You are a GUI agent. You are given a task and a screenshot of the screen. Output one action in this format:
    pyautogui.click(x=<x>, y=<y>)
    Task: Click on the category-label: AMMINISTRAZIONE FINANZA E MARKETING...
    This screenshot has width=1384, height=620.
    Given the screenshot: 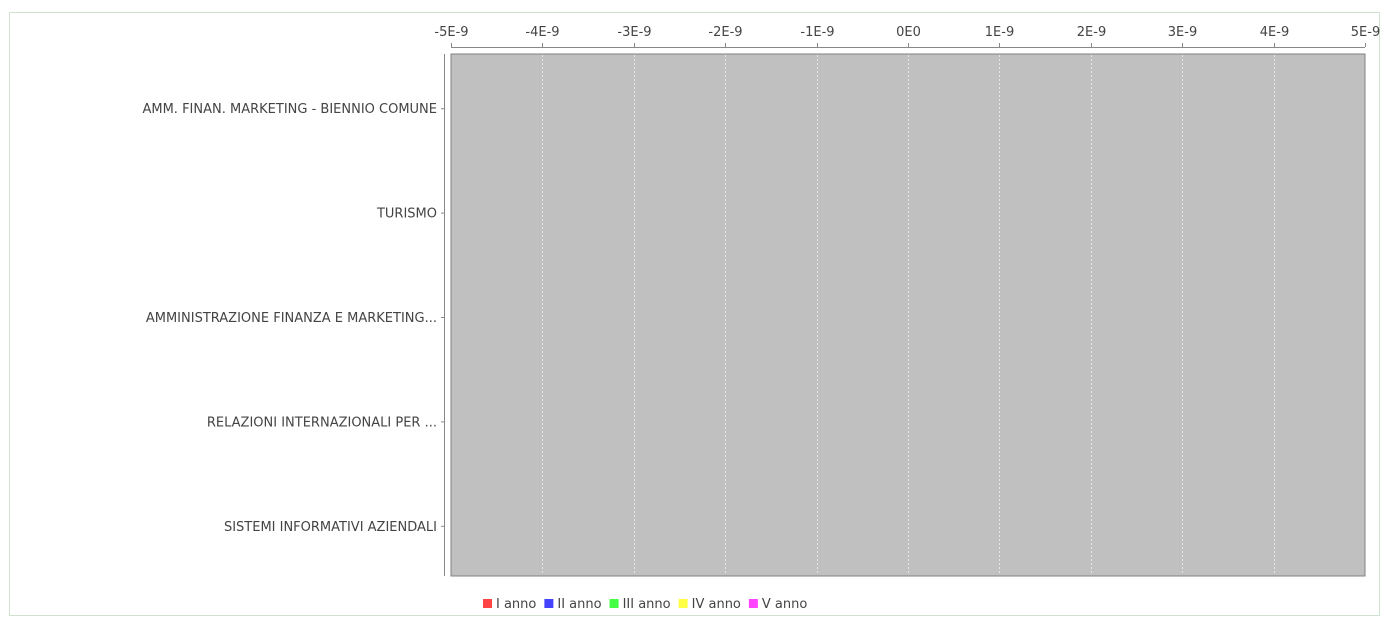 What is the action you would take?
    pyautogui.click(x=291, y=318)
    